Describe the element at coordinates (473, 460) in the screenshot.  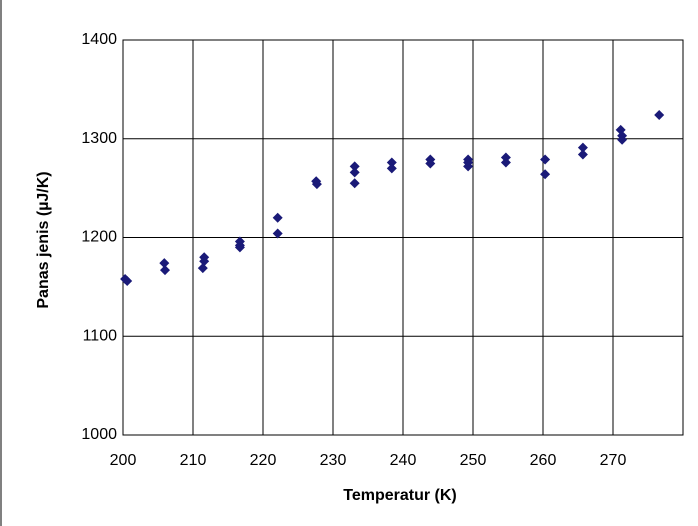
I see `x-tick-label: 250` at that location.